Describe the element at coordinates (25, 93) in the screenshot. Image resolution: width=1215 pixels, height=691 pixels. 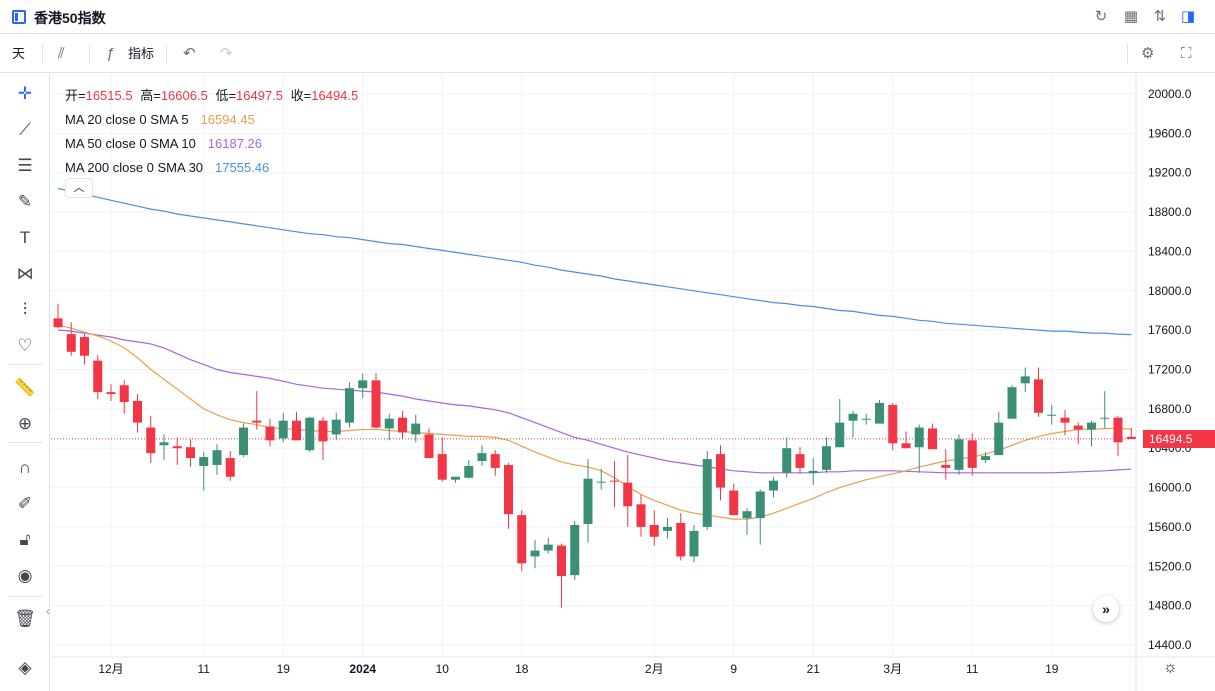
I see `crosshair-icon: ✛` at that location.